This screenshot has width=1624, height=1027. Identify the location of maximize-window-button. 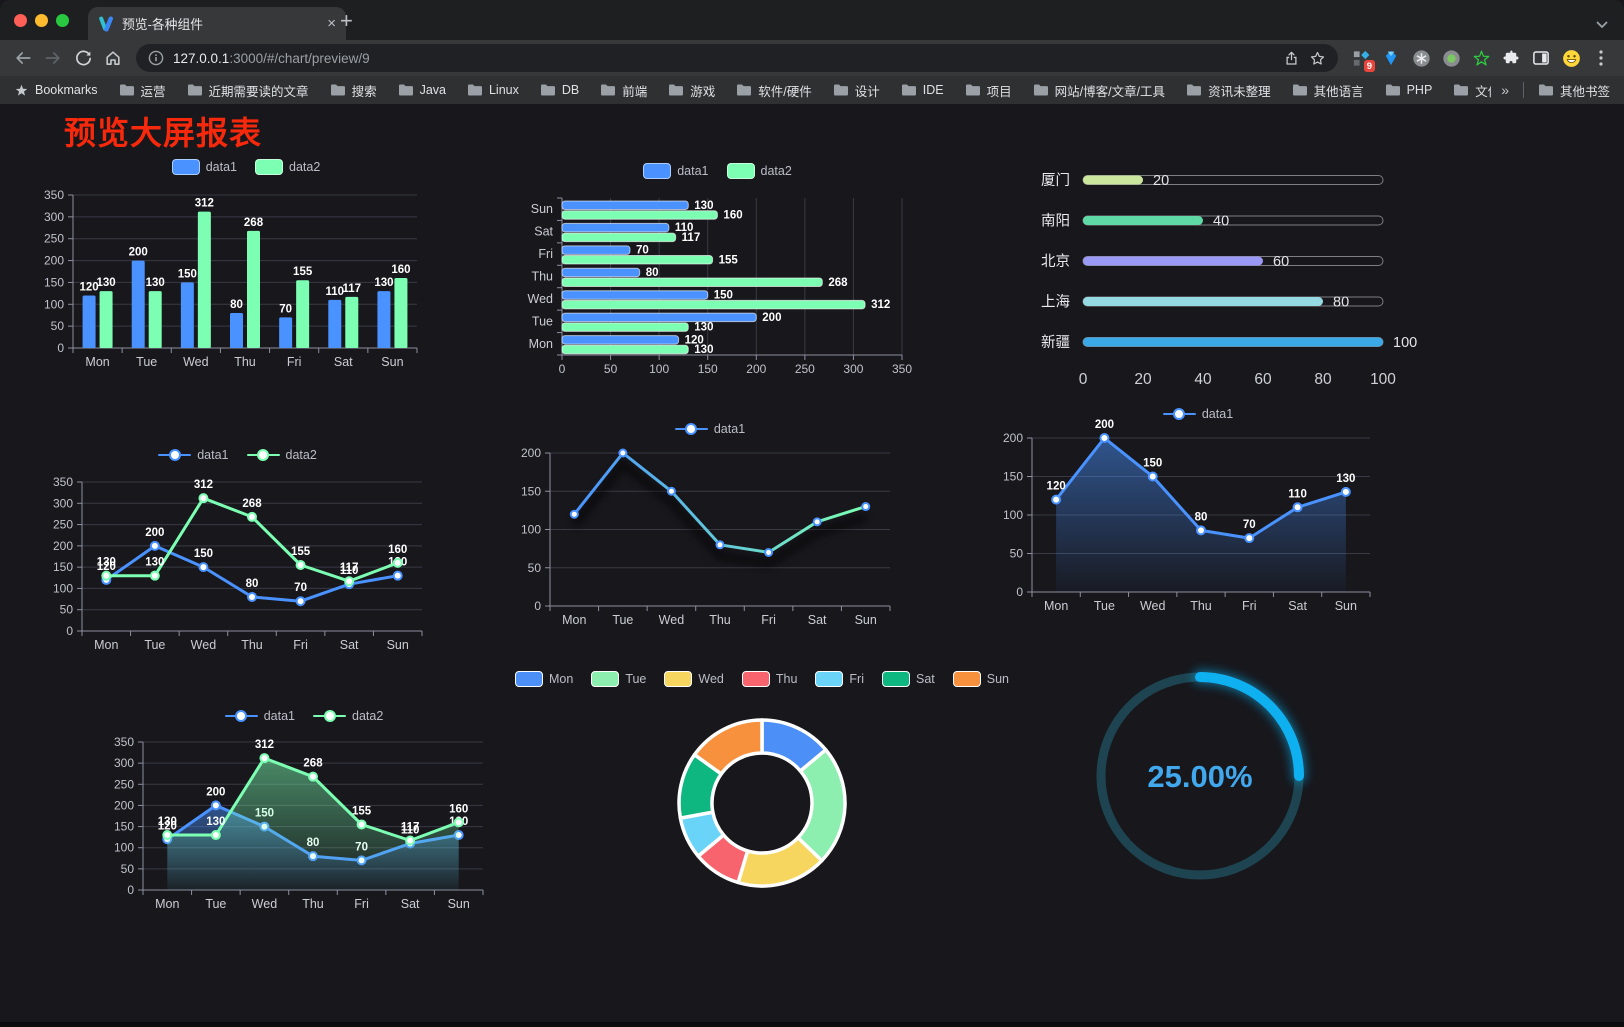
(62, 20).